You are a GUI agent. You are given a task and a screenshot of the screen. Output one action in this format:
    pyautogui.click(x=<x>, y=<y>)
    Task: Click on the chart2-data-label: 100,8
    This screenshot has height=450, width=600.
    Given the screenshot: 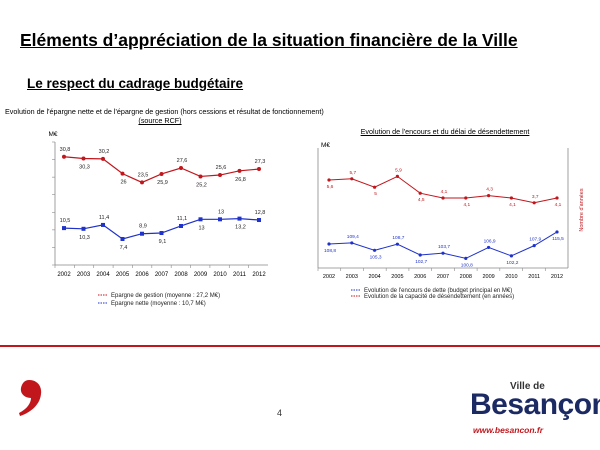 What is the action you would take?
    pyautogui.click(x=467, y=265)
    